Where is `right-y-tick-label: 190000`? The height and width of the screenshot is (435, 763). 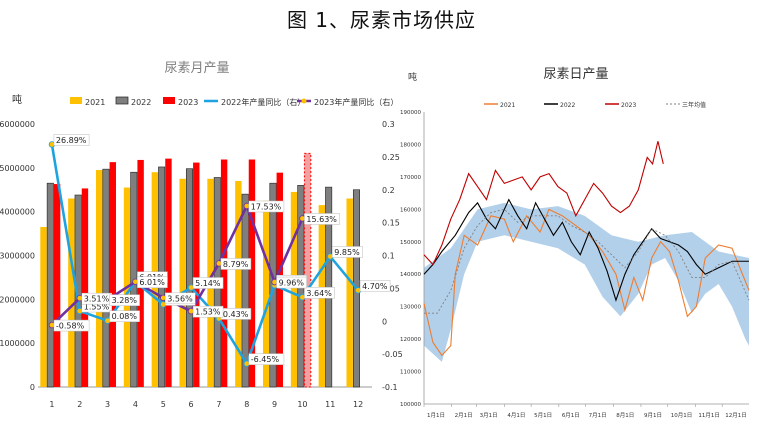
right-y-tick-label: 190000 is located at coordinates (410, 113).